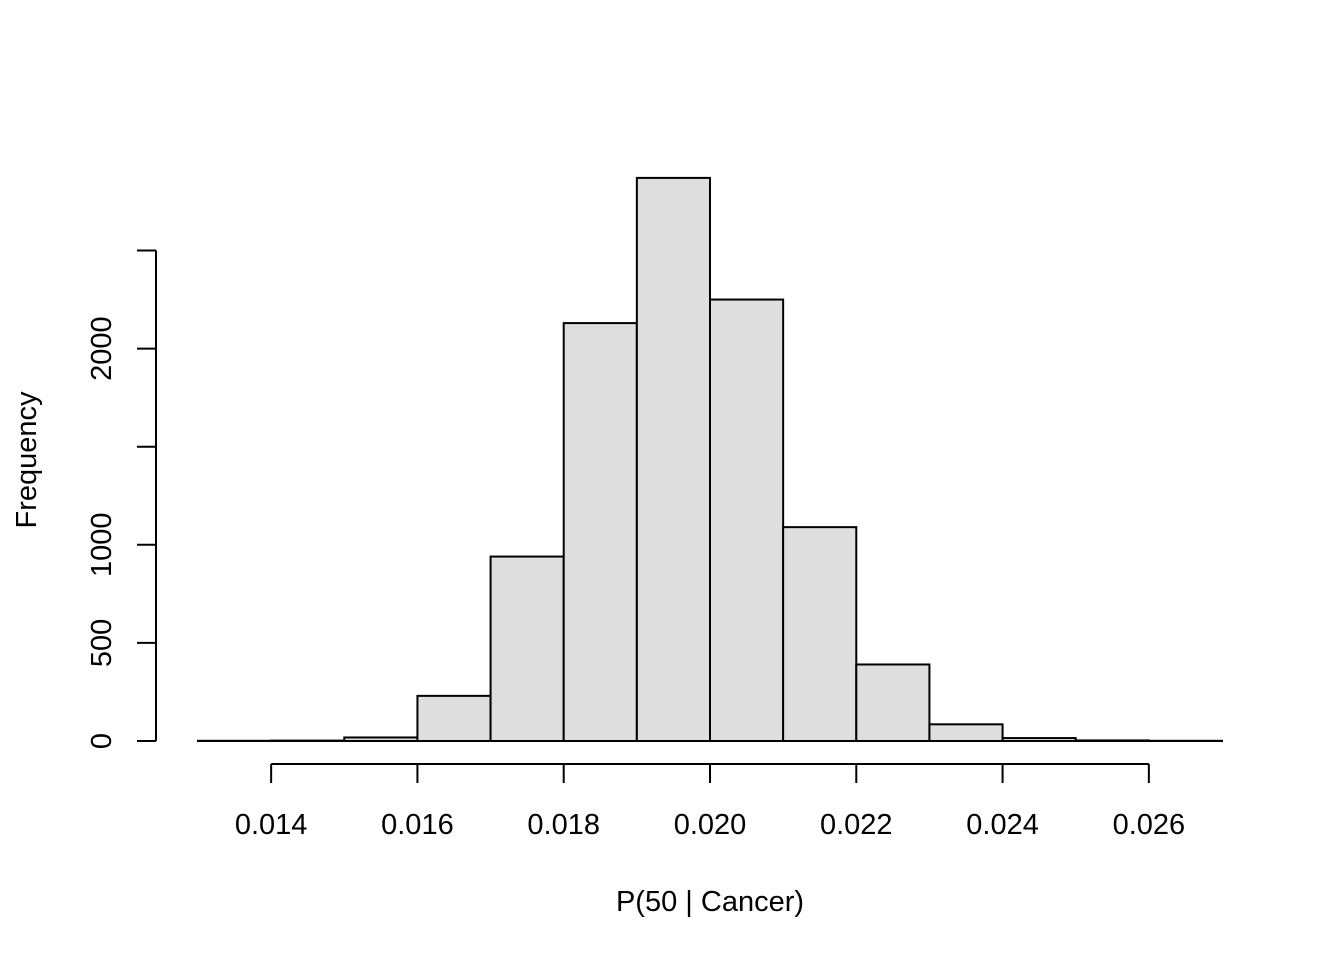 Image resolution: width=1344 pixels, height=960 pixels. I want to click on x-axis-label: P(50 | Cancer), so click(710, 902).